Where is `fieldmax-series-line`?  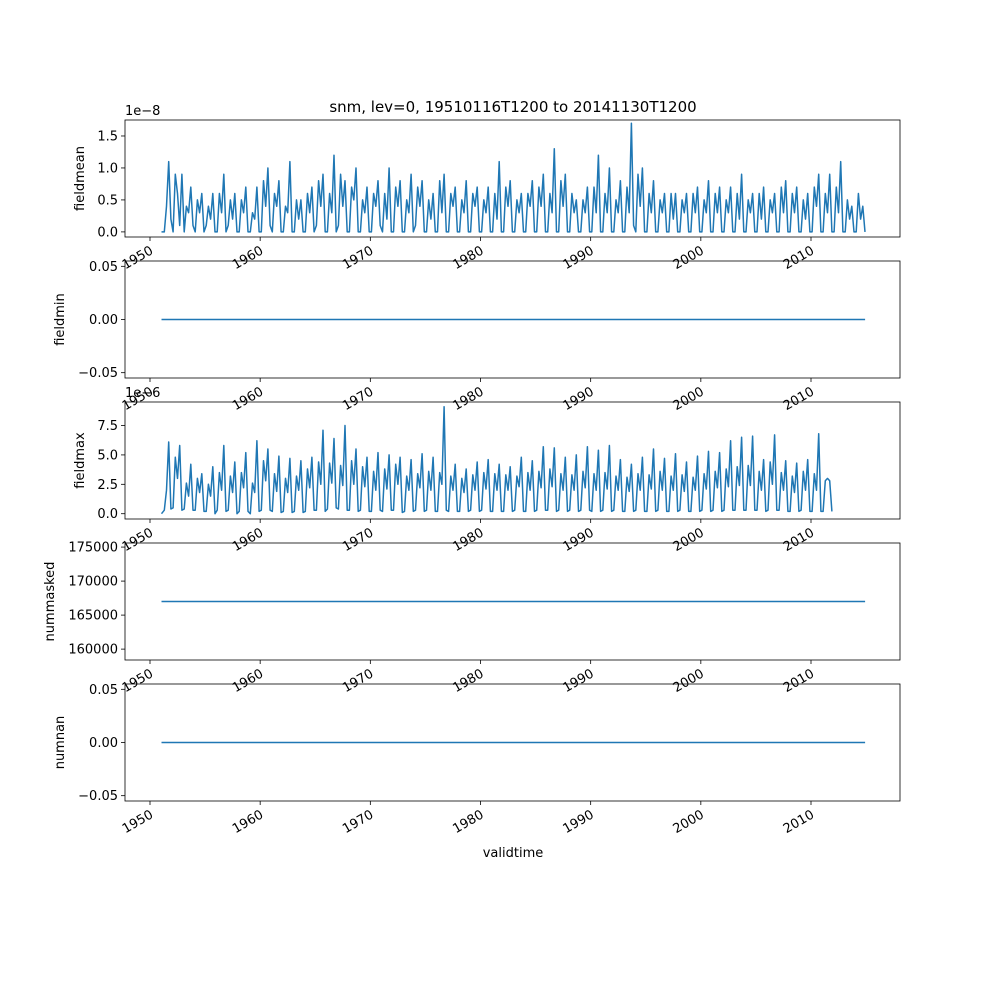
fieldmax-series-line is located at coordinates (496, 460).